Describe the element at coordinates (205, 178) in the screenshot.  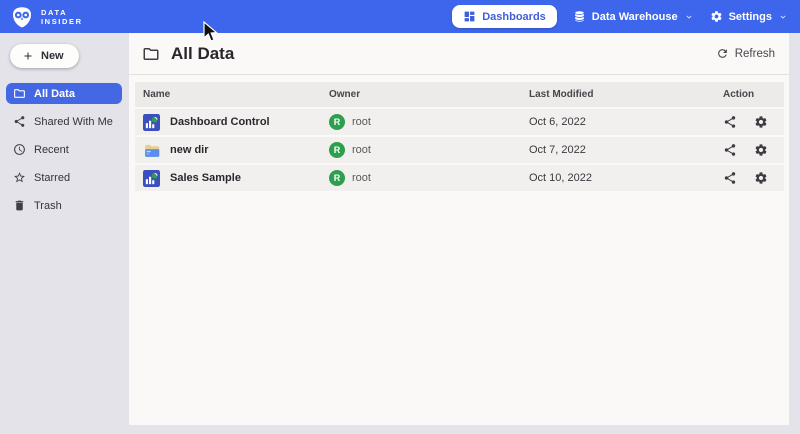
I see `file-name: Sales Sample` at that location.